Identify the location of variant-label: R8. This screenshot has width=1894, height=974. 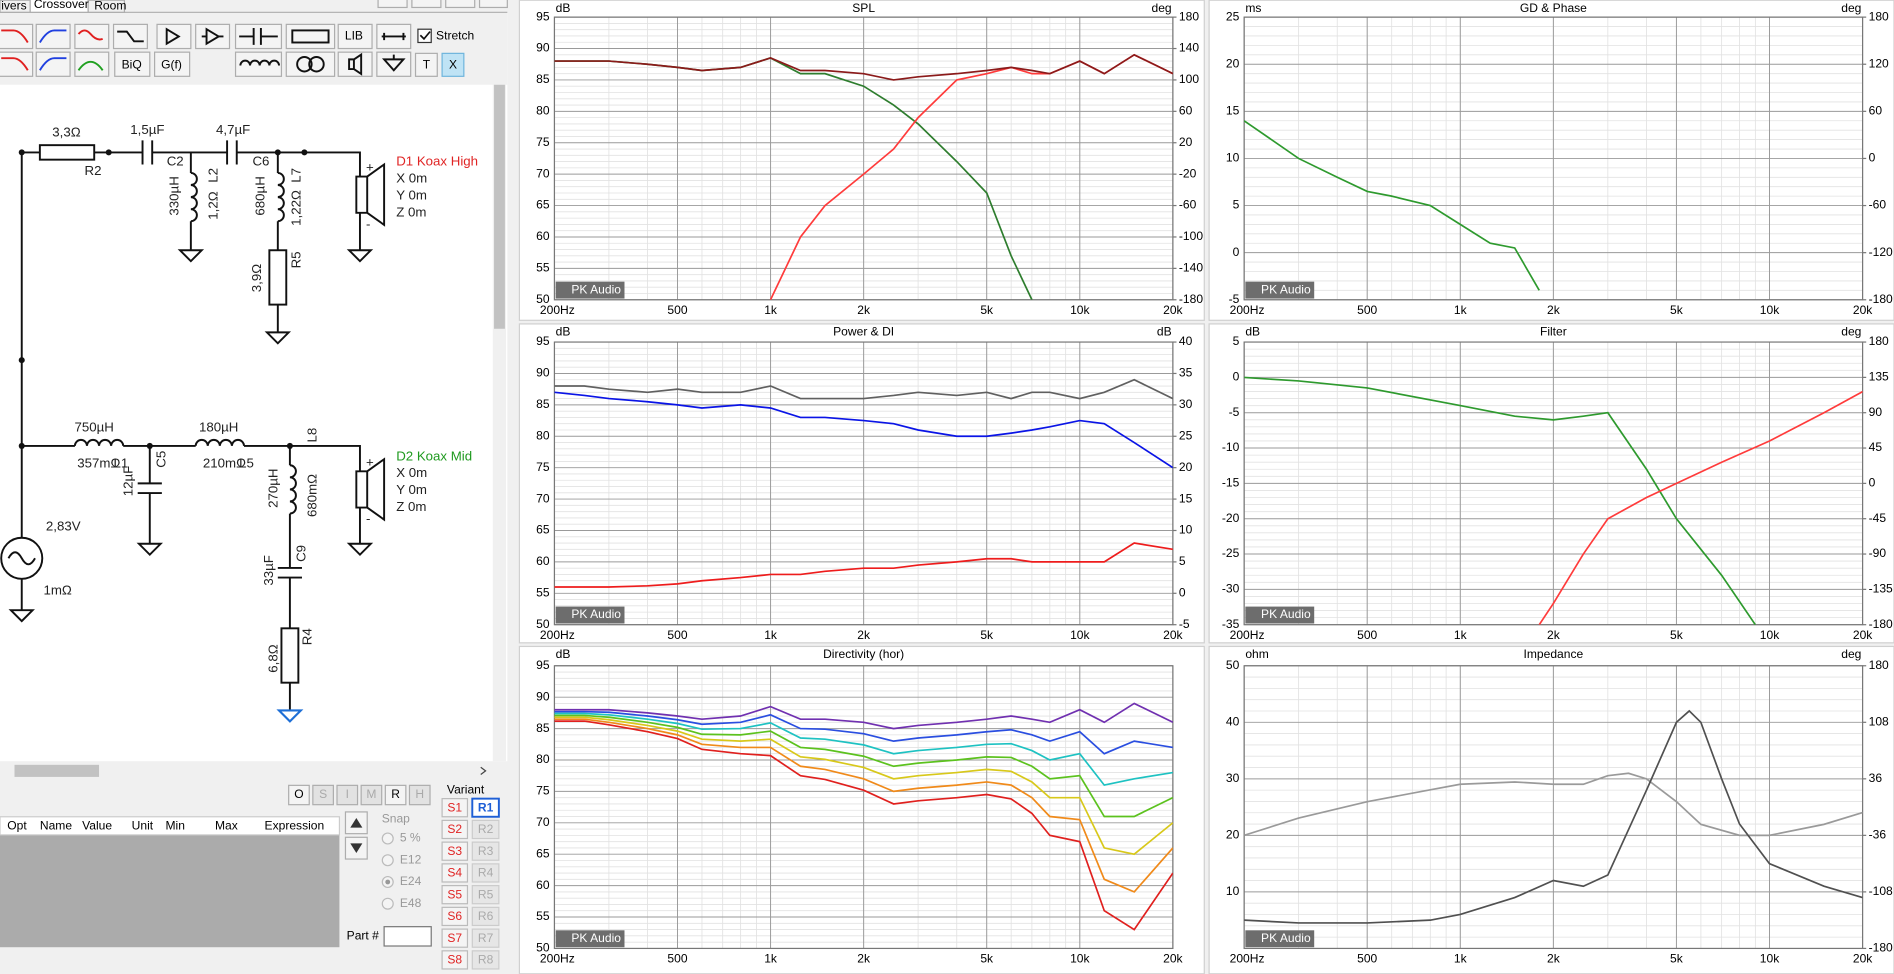
(486, 960).